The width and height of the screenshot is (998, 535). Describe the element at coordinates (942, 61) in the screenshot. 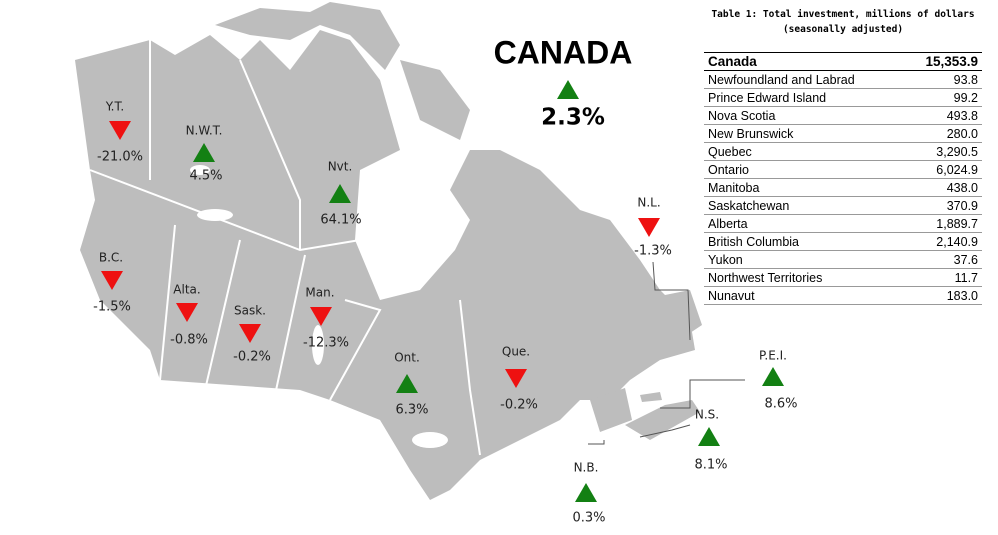

I see `row-value: 15,353.9` at that location.